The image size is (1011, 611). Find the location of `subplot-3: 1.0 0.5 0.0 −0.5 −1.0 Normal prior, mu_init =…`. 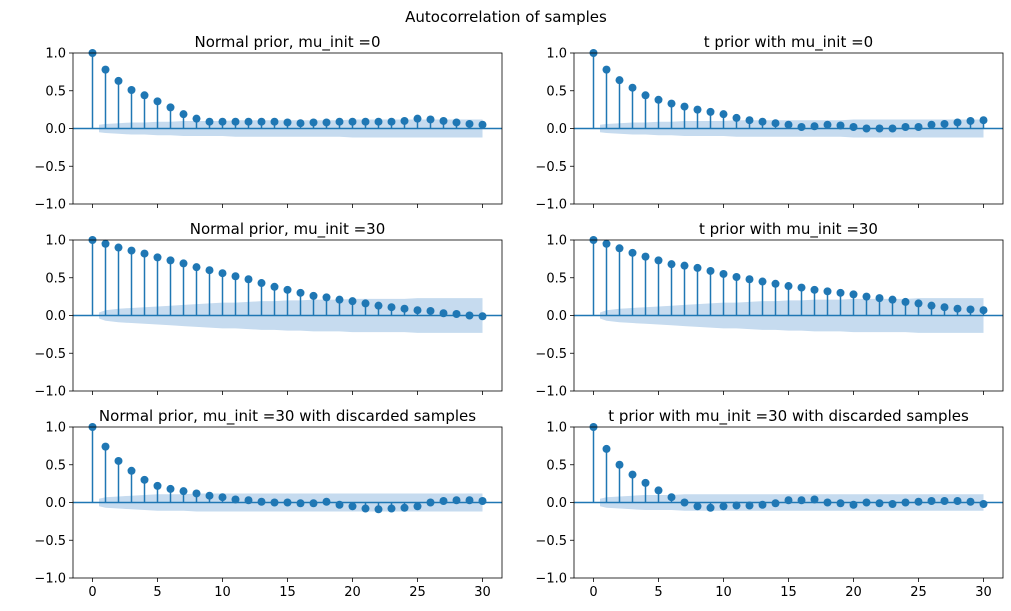

subplot-3: 1.0 0.5 0.0 −0.5 −1.0 Normal prior, mu_init =… is located at coordinates (268, 310).